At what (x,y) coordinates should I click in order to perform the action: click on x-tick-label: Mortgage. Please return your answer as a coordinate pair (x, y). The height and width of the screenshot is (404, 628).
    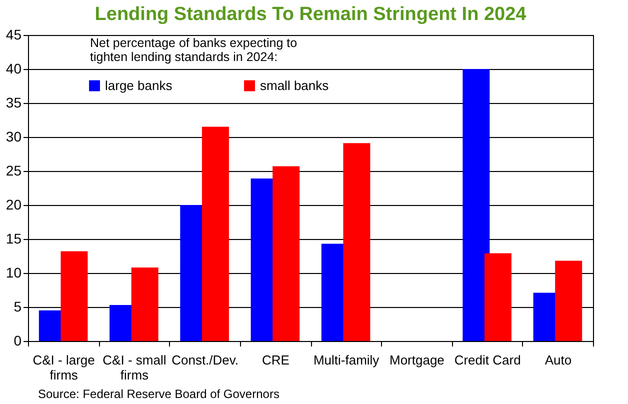
    Looking at the image, I should click on (416, 360).